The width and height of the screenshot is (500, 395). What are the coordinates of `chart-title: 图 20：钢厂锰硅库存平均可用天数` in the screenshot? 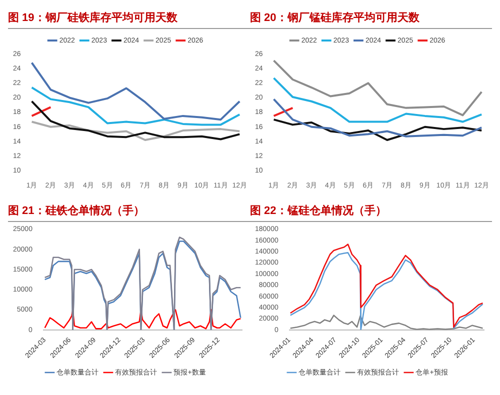 It's located at (371, 18).